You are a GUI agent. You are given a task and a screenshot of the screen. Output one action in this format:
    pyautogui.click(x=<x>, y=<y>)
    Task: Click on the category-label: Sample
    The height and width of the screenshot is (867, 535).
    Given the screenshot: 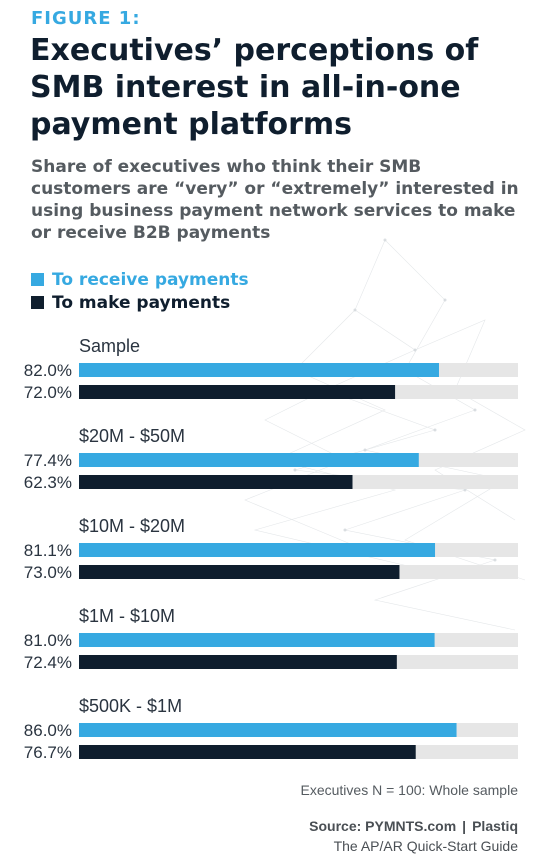 What is the action you would take?
    pyautogui.click(x=109, y=346)
    